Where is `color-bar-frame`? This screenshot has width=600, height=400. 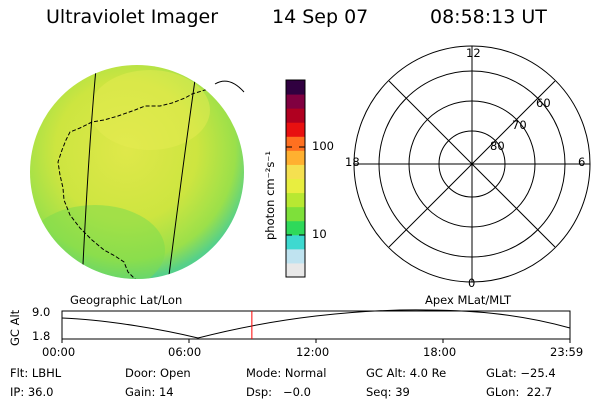
color-bar-frame is located at coordinates (295, 178).